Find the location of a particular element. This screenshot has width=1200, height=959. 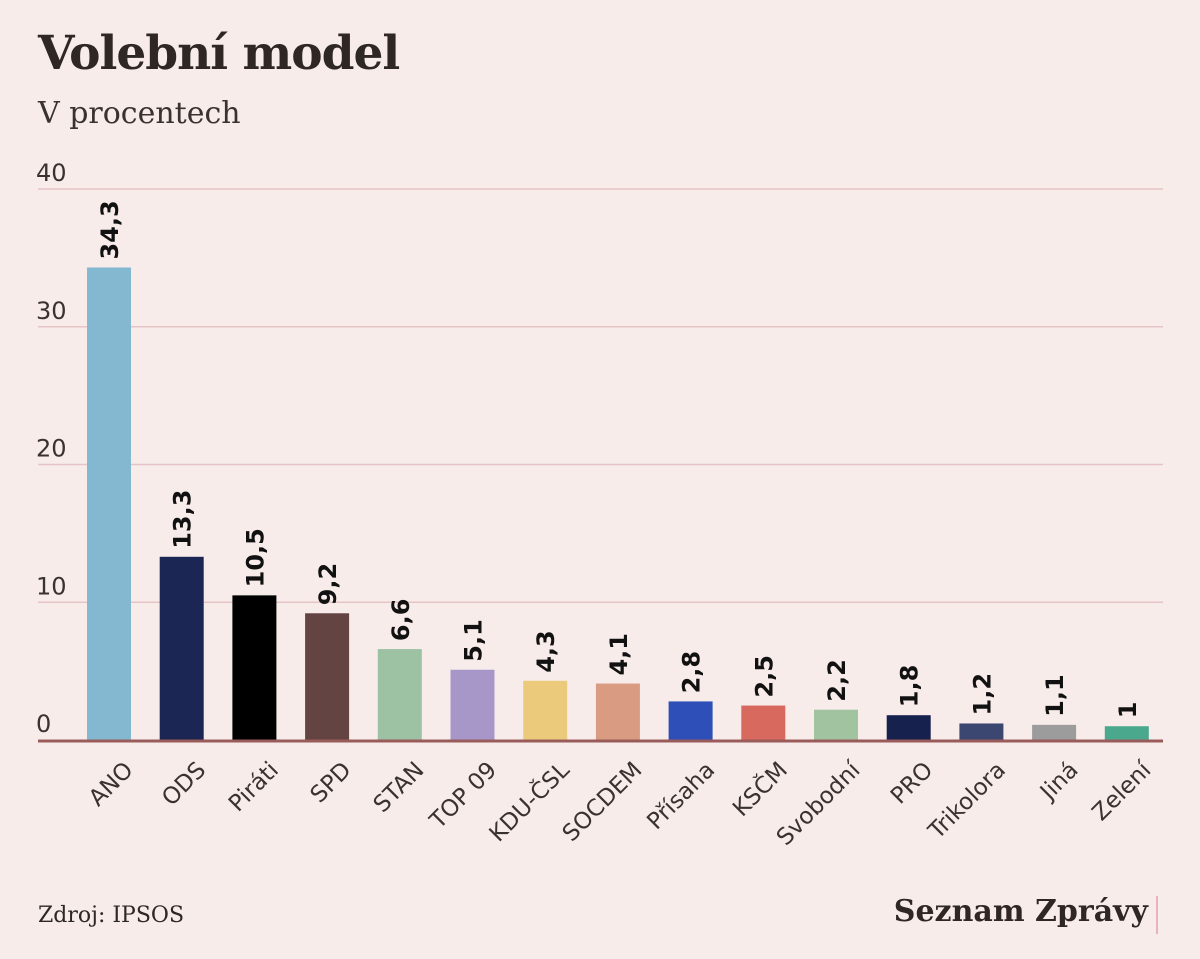

x-tick-label: PRO is located at coordinates (912, 783).